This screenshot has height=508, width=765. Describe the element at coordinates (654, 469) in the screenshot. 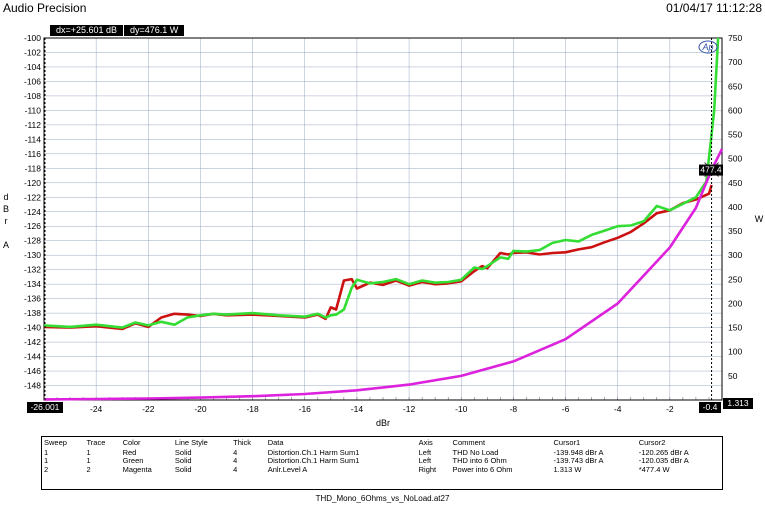

I see `legend-cell: *477.4 W` at that location.